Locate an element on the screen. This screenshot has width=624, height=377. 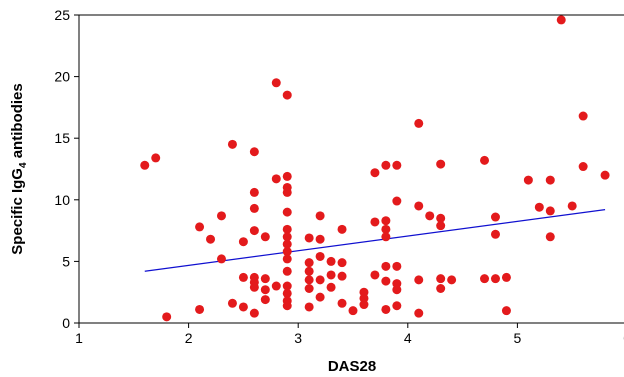
y-tick-label: 0 is located at coordinates (66, 323).